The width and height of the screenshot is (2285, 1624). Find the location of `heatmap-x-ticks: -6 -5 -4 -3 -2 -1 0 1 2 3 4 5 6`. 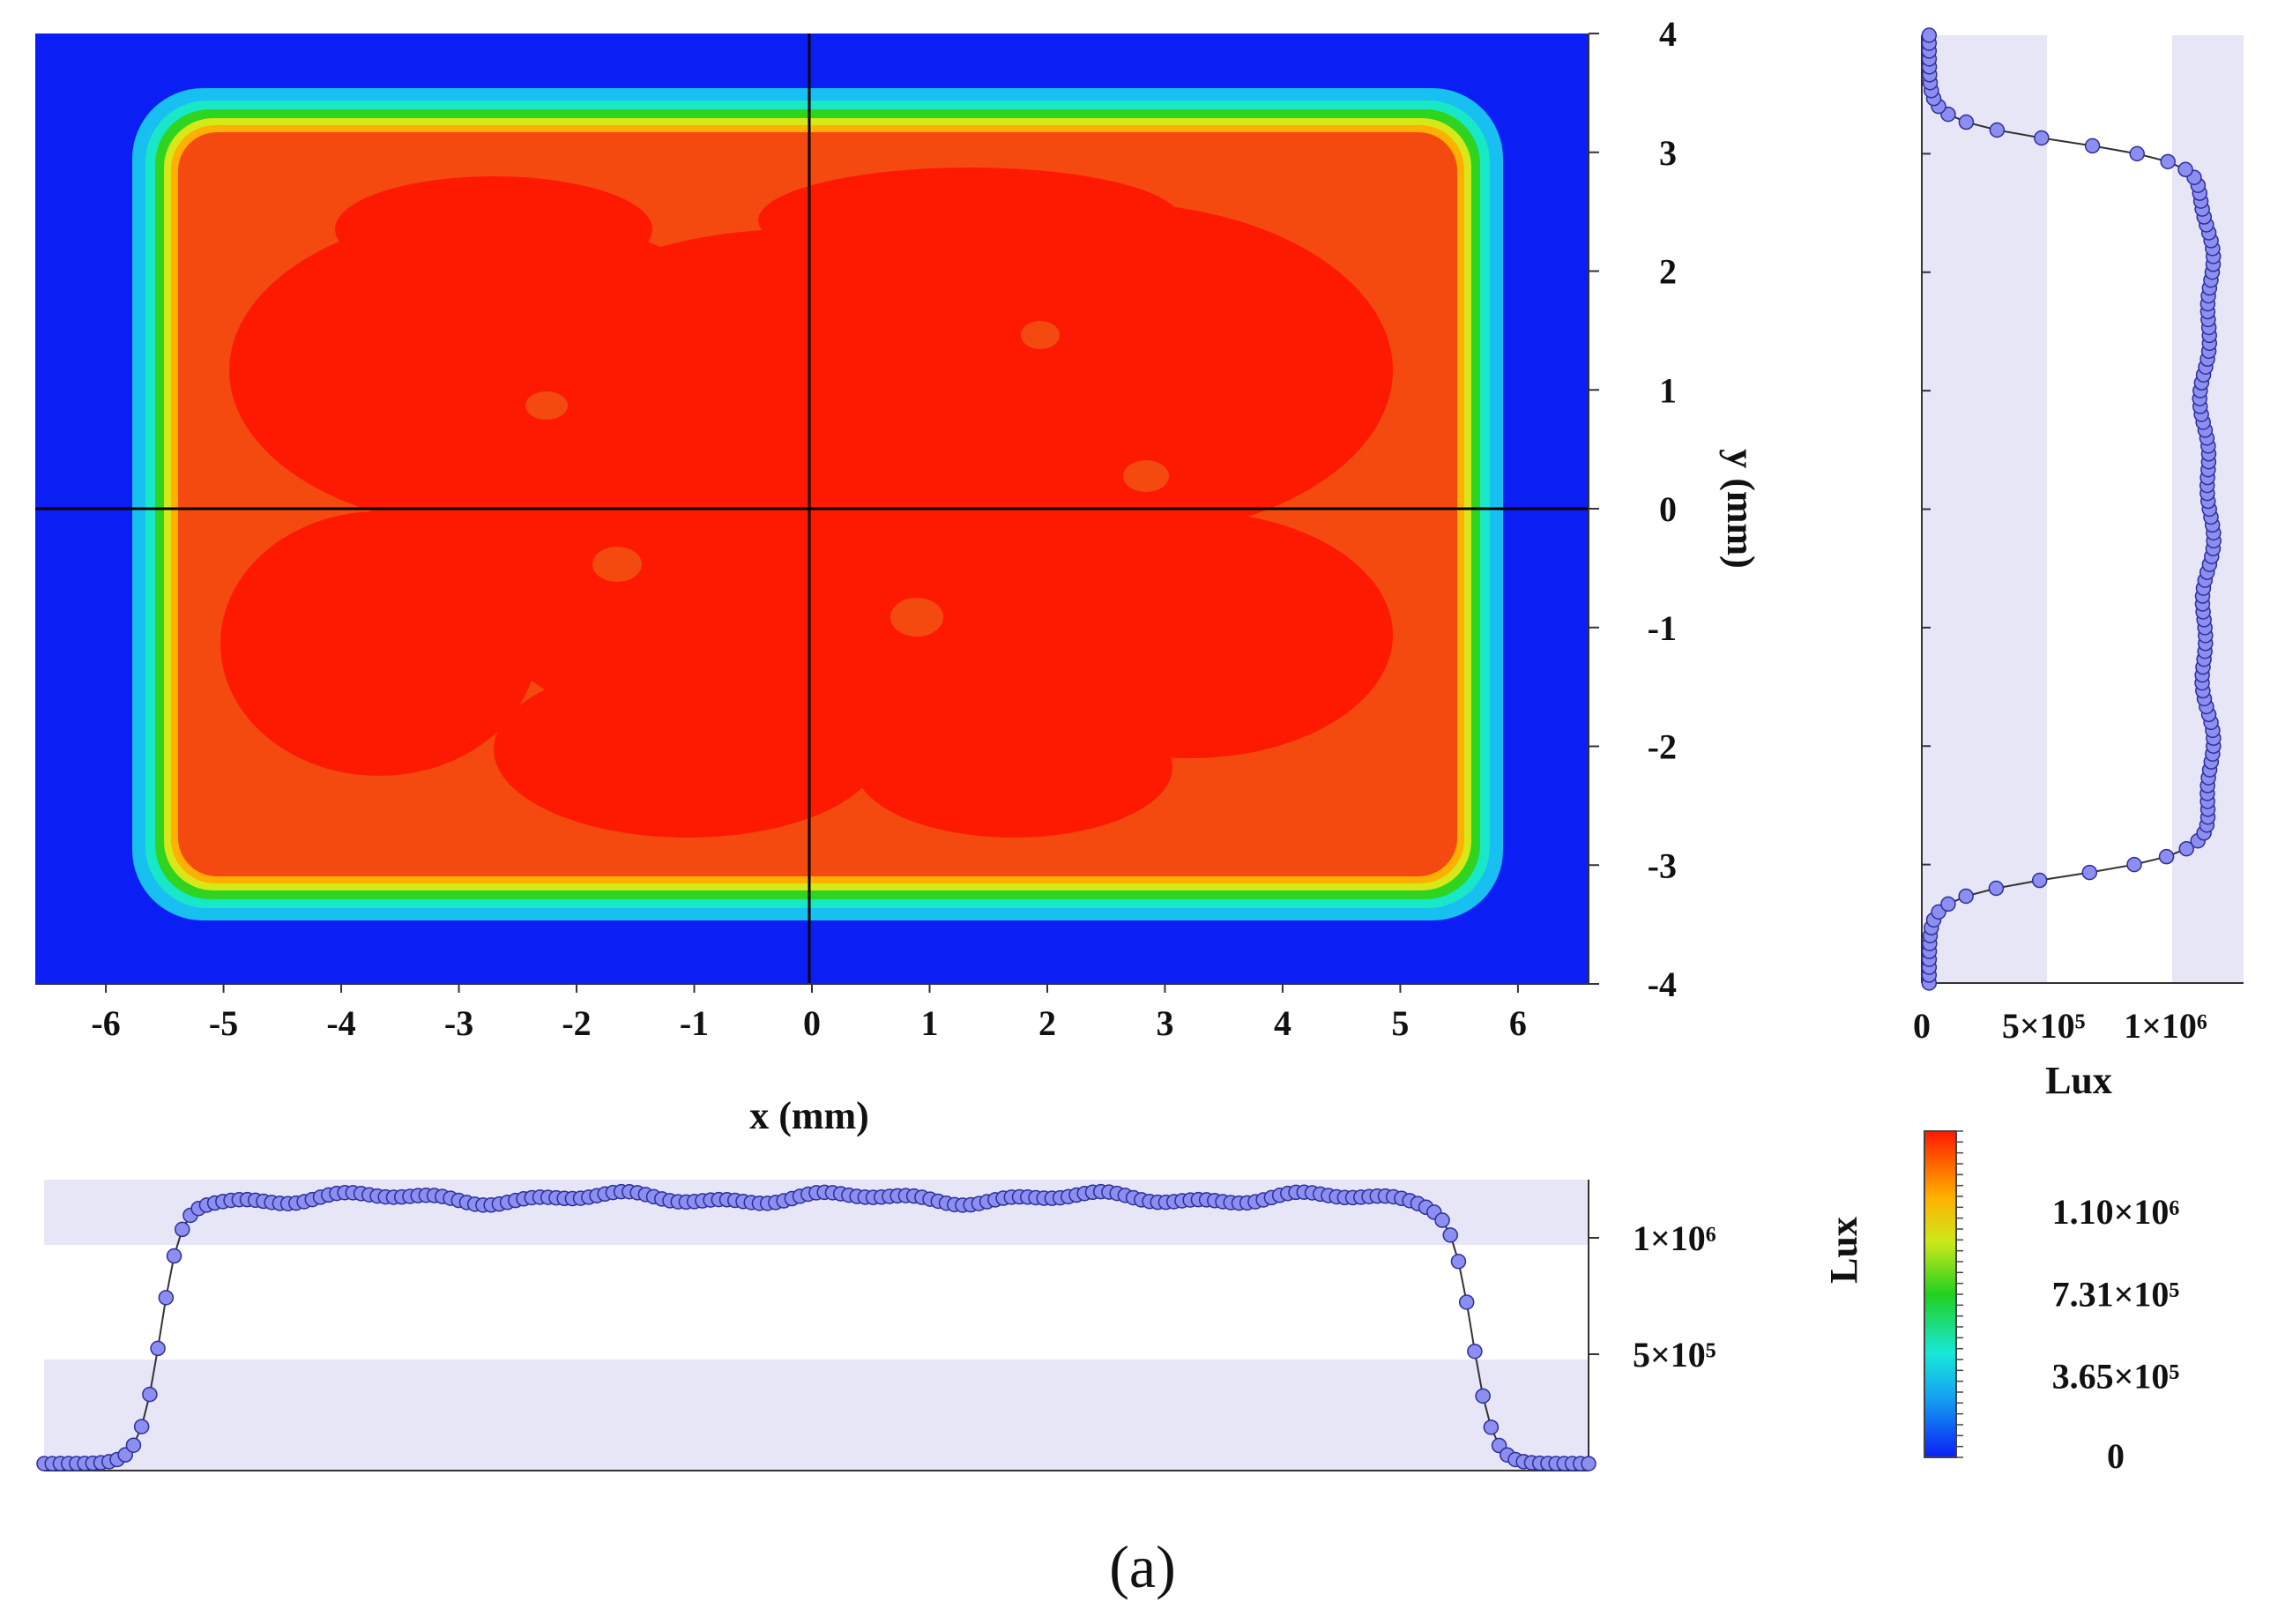

heatmap-x-ticks: -6 -5 -4 -3 -2 -1 0 1 2 3 4 5 6 is located at coordinates (809, 1013).